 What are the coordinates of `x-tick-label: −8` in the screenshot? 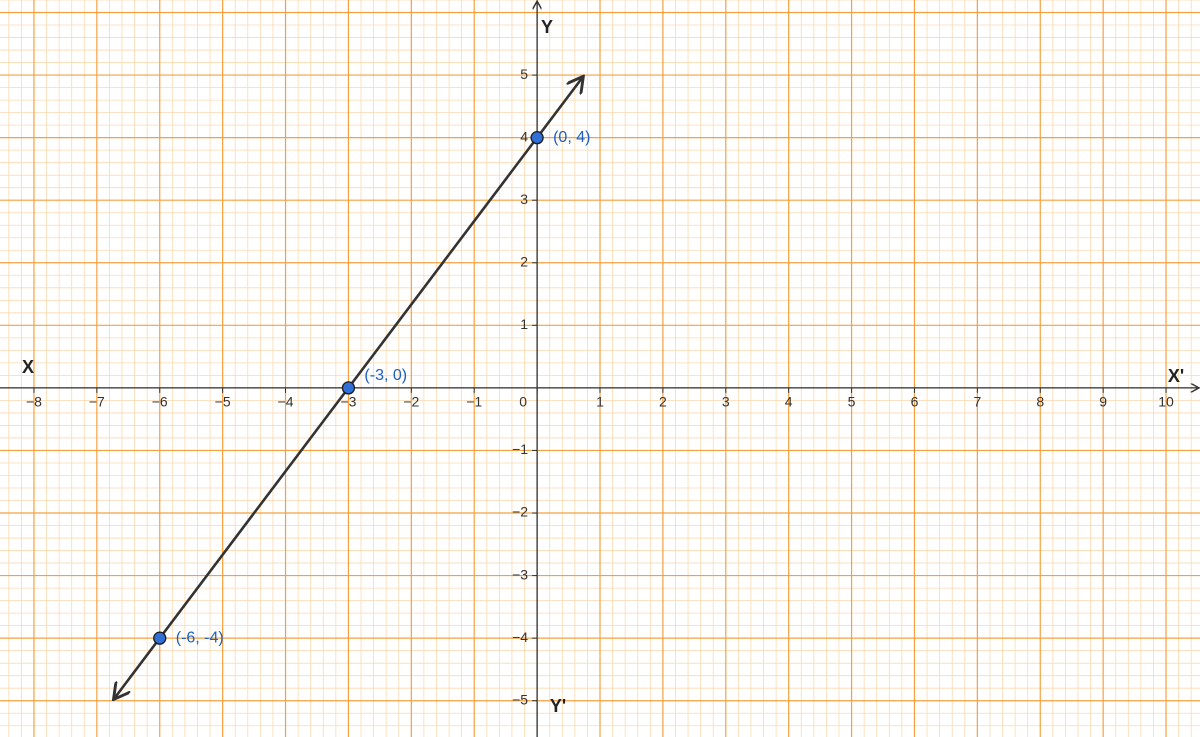 It's located at (34, 402).